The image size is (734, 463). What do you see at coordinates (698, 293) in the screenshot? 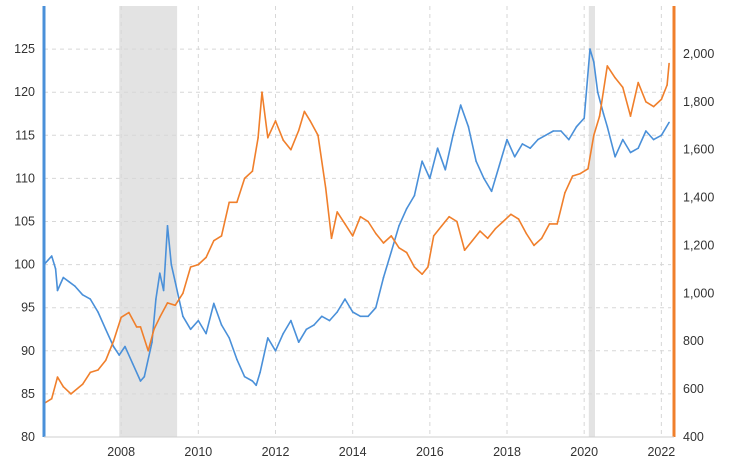
I see `right-tick-label: 1,000` at bounding box center [698, 293].